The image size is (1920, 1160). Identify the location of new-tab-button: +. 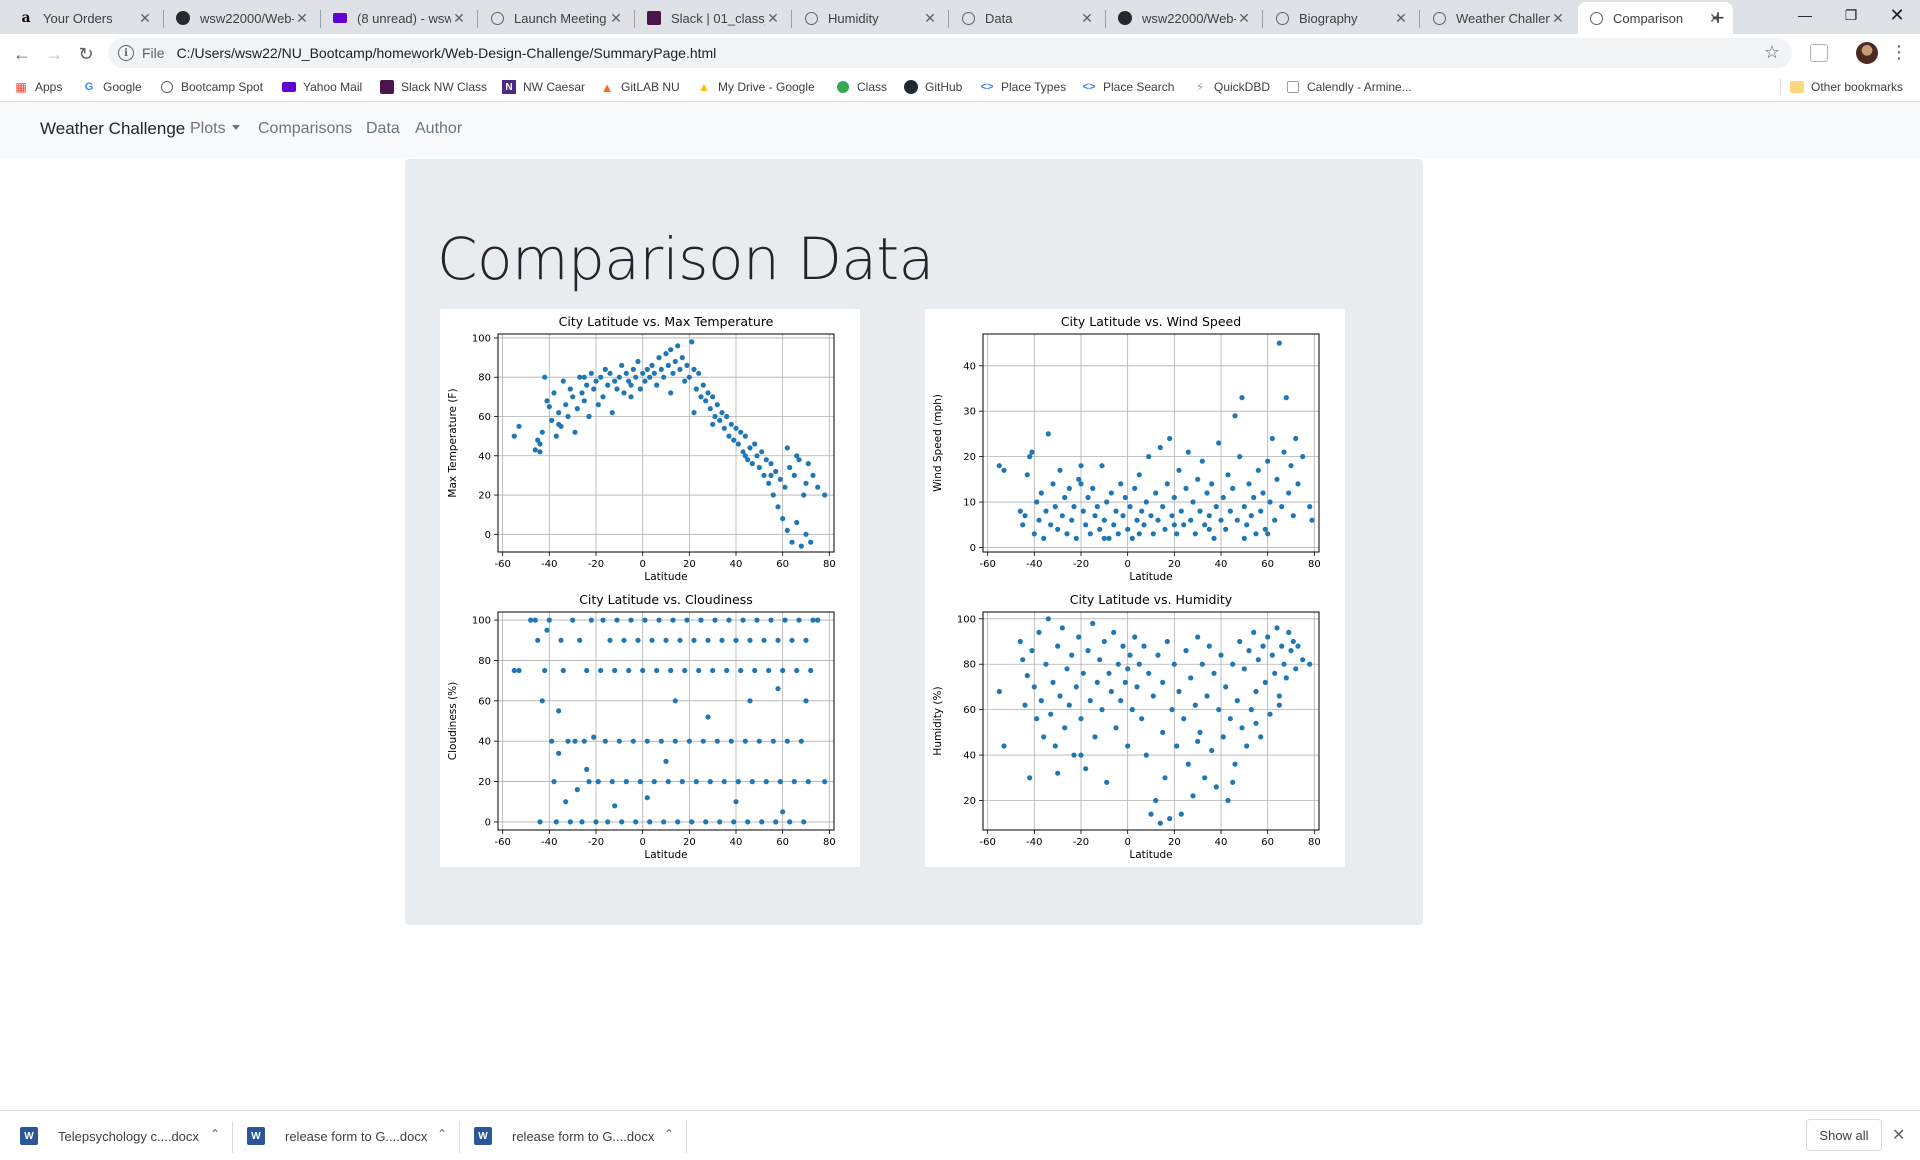
(1718, 17).